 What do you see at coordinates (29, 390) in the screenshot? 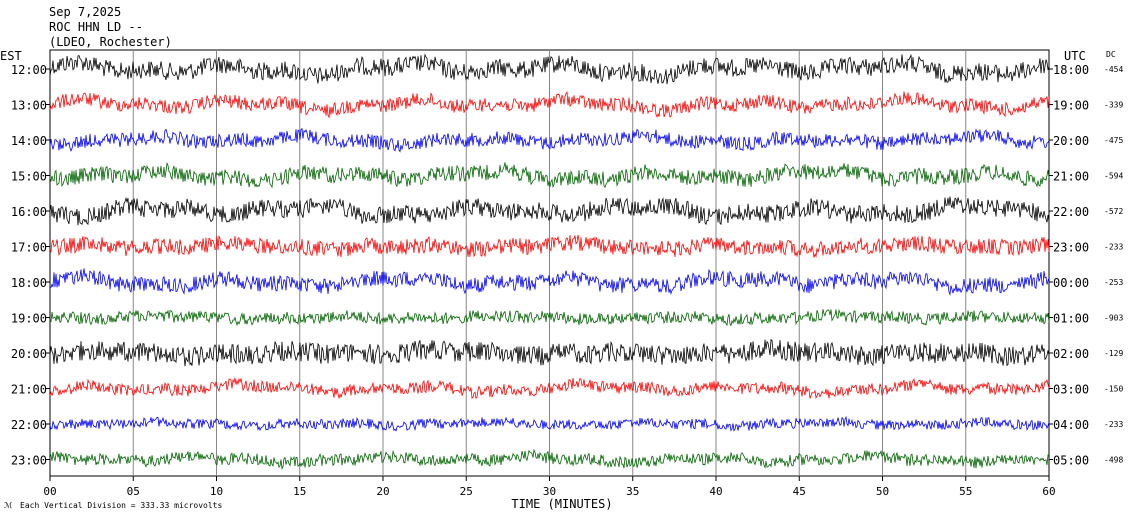
I see `est-hour-label: 21:00` at bounding box center [29, 390].